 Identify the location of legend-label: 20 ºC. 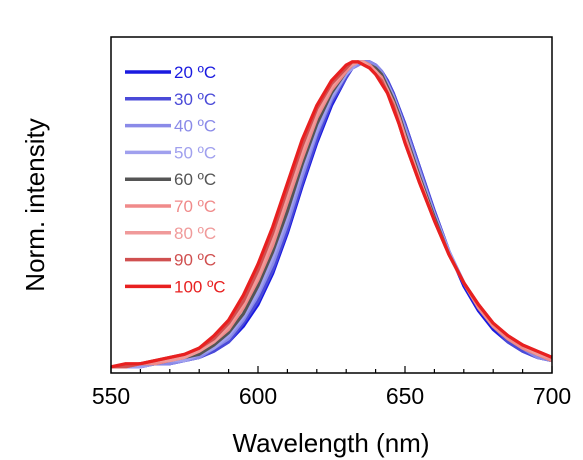
(195, 72).